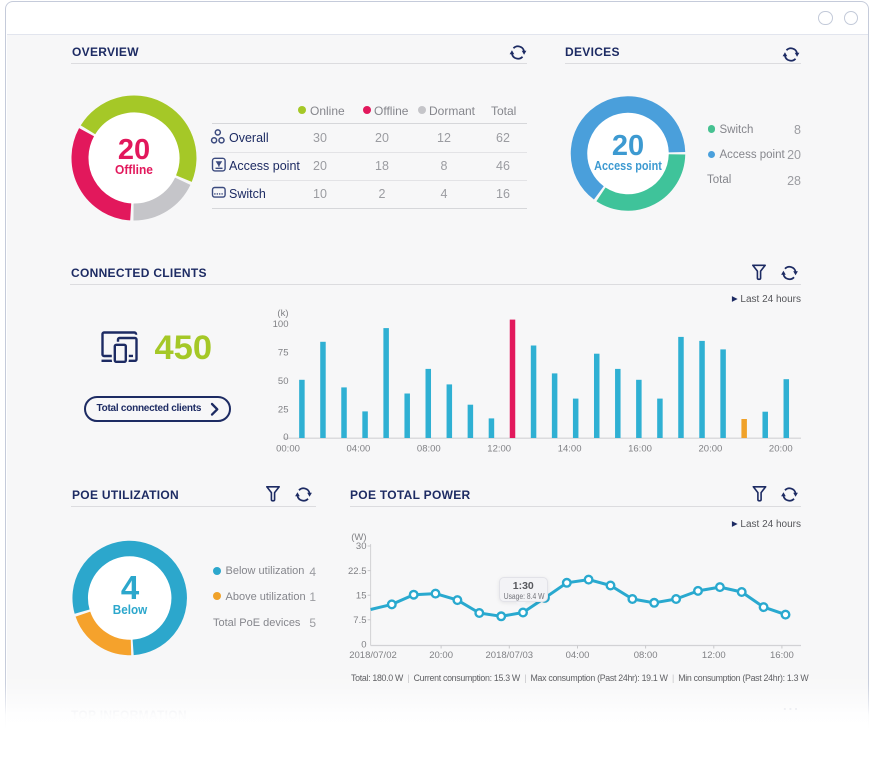 The height and width of the screenshot is (780, 872). Describe the element at coordinates (373, 655) in the screenshot. I see `svg-text: 2018/07/02` at that location.